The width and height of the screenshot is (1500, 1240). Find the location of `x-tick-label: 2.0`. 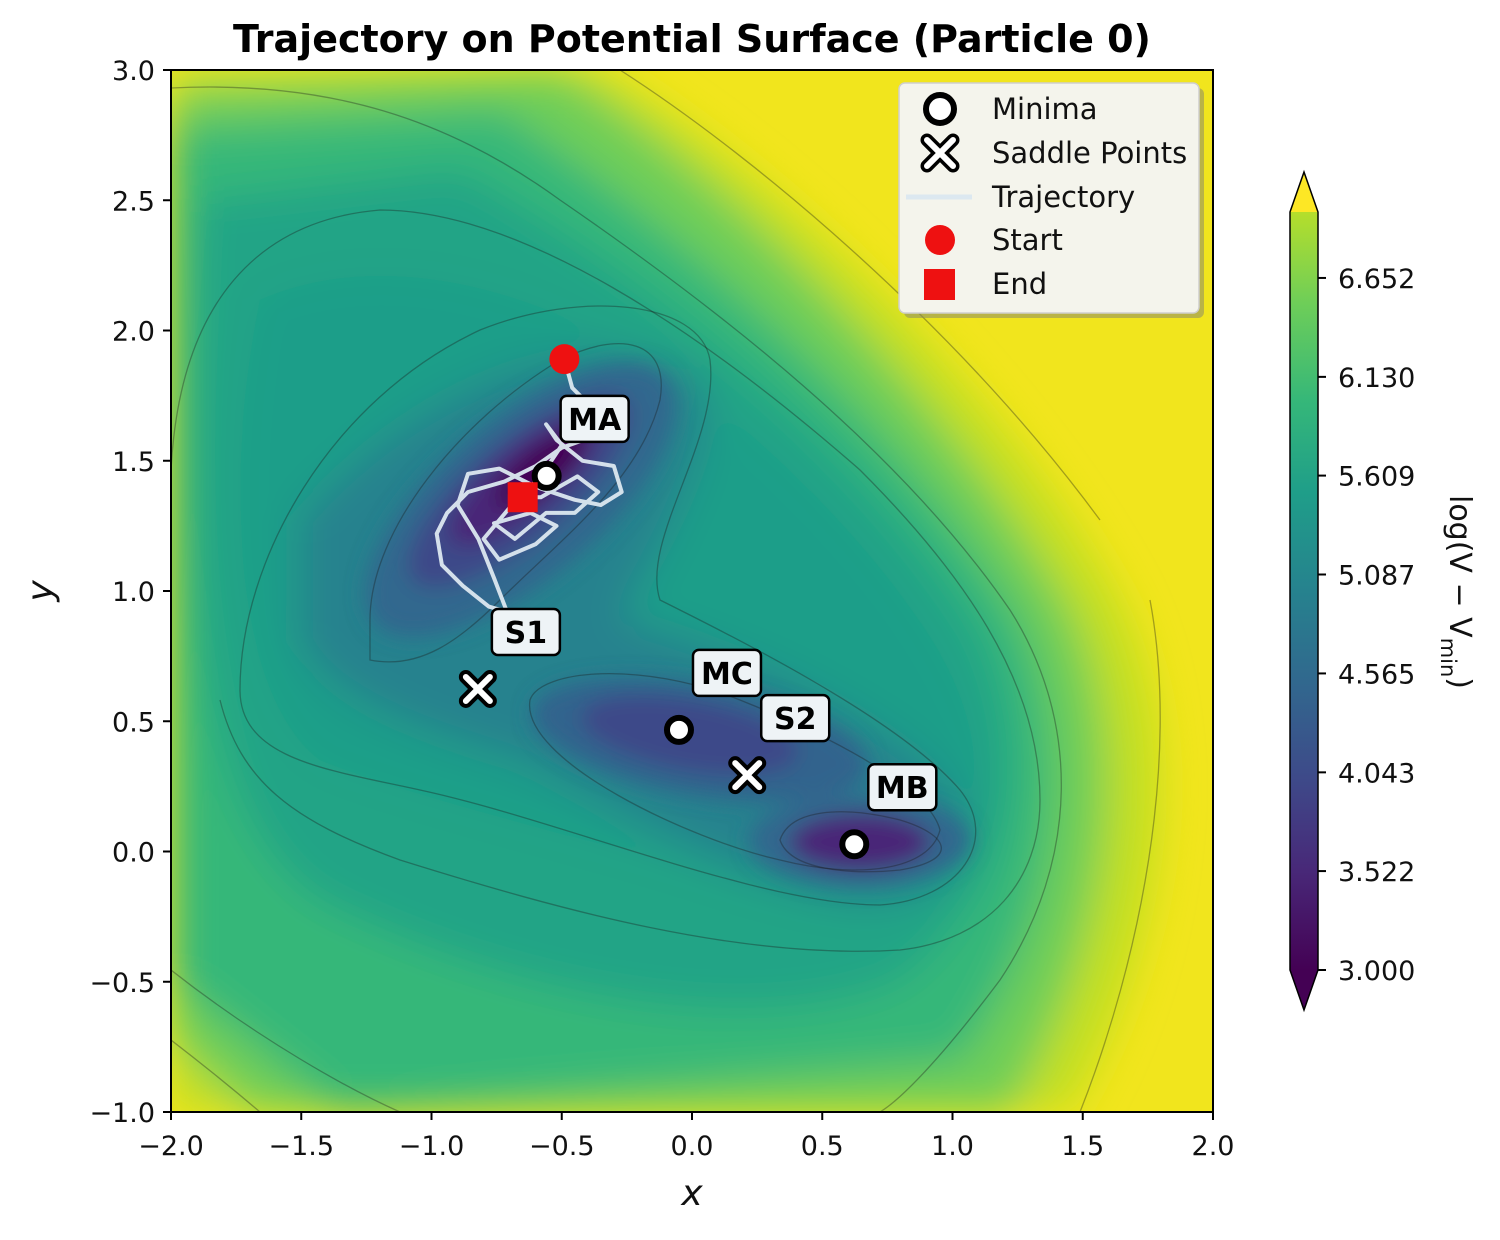

x-tick-label: 2.0 is located at coordinates (1213, 1146).